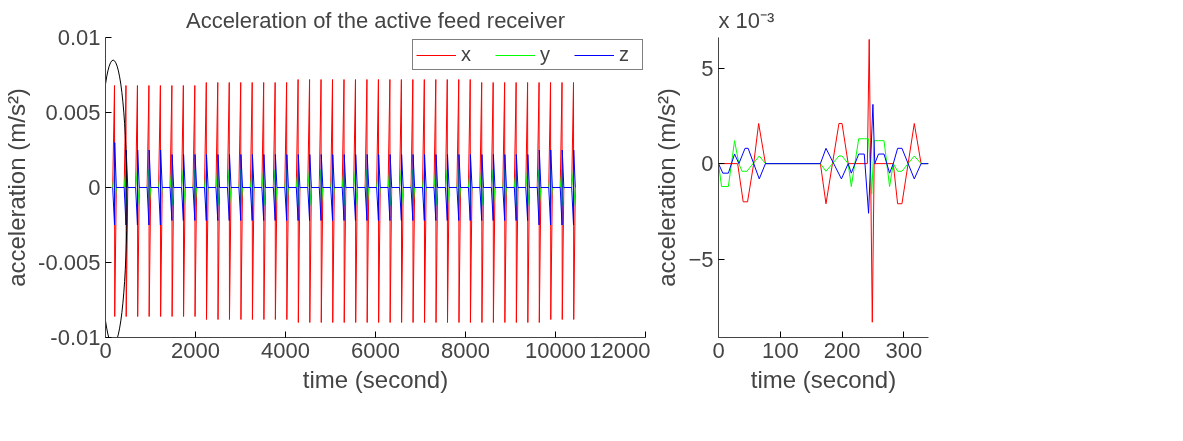  What do you see at coordinates (707, 68) in the screenshot?
I see `y-tick-label: 5` at bounding box center [707, 68].